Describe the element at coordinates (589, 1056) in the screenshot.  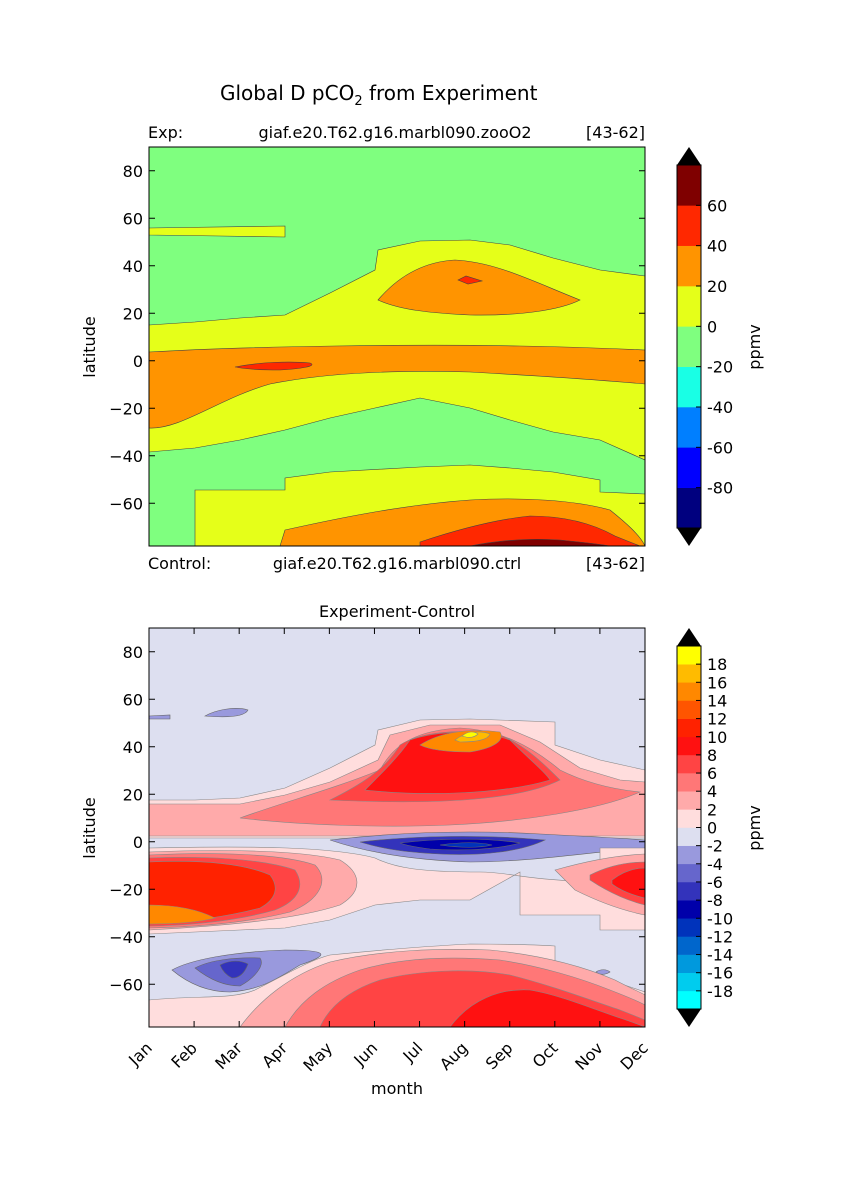
I see `x-tick-label: Nov` at that location.